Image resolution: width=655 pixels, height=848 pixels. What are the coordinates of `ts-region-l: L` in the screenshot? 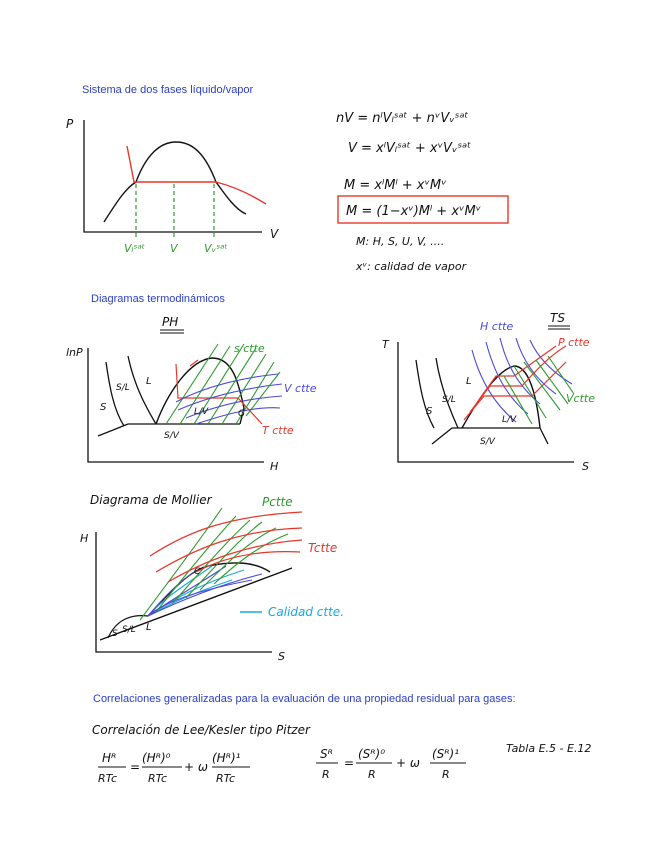 It's located at (469, 381).